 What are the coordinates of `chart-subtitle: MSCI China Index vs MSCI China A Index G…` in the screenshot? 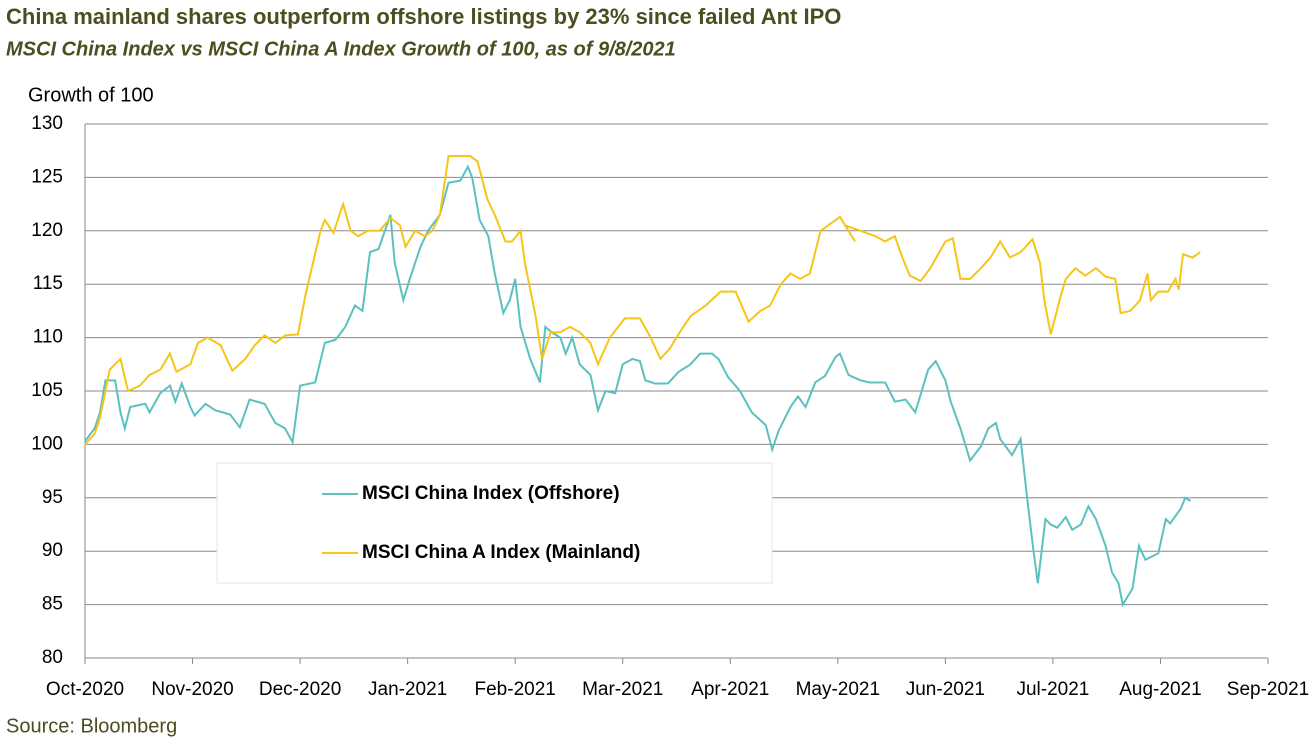 It's located at (341, 49).